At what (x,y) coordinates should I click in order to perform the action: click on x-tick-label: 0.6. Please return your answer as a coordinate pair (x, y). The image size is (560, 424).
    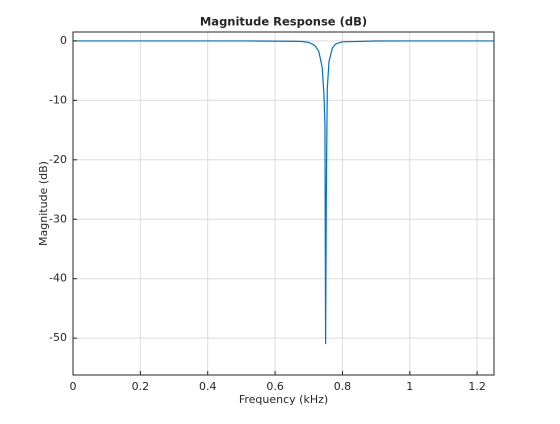
    Looking at the image, I should click on (275, 386).